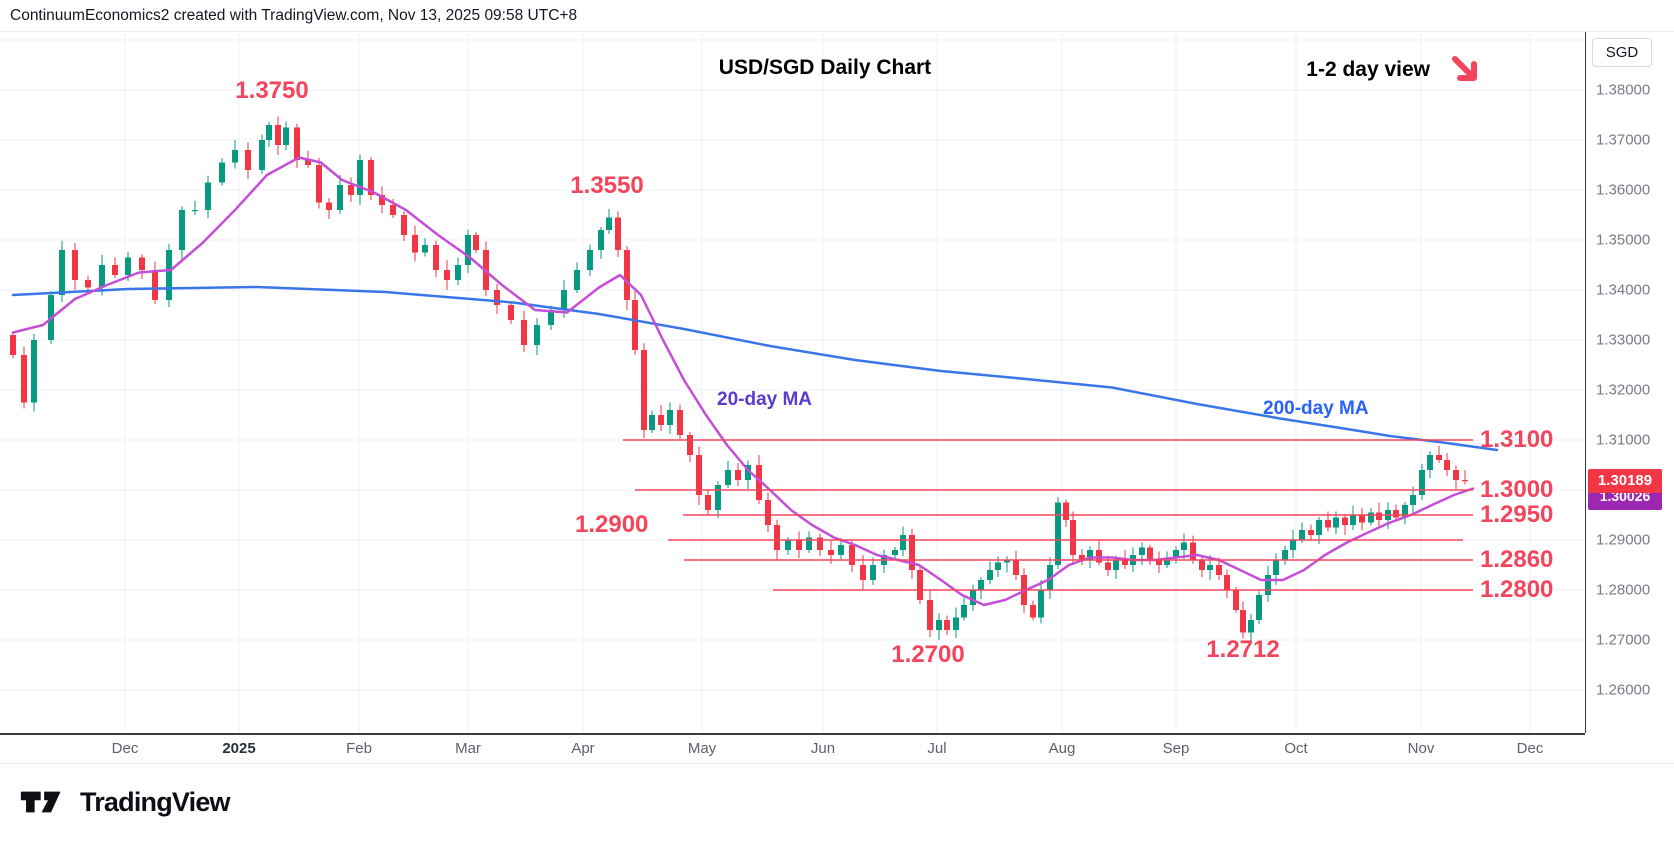  Describe the element at coordinates (1623, 290) in the screenshot. I see `y-tick-label: 1.34000` at that location.